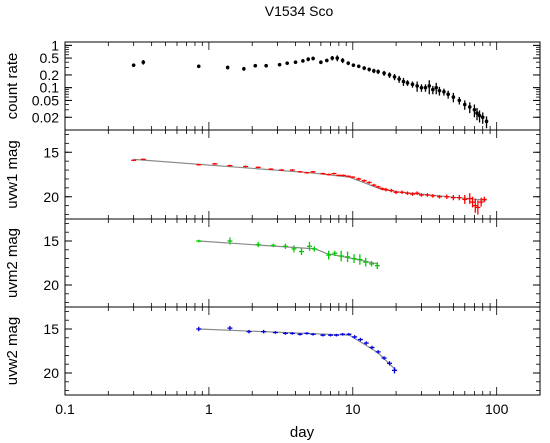  Describe the element at coordinates (45, 100) in the screenshot. I see `y-tick-label: 0.05` at that location.